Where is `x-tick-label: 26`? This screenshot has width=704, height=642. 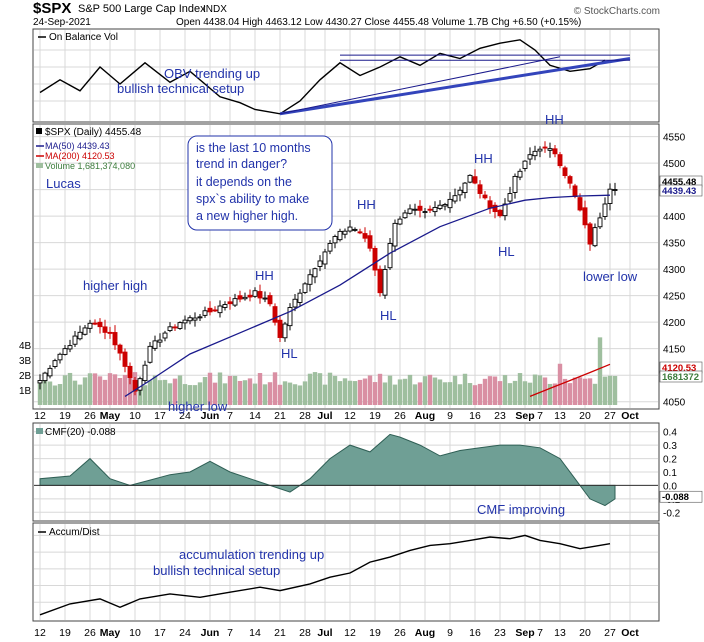
x-tick-label: 26 is located at coordinates (90, 633).